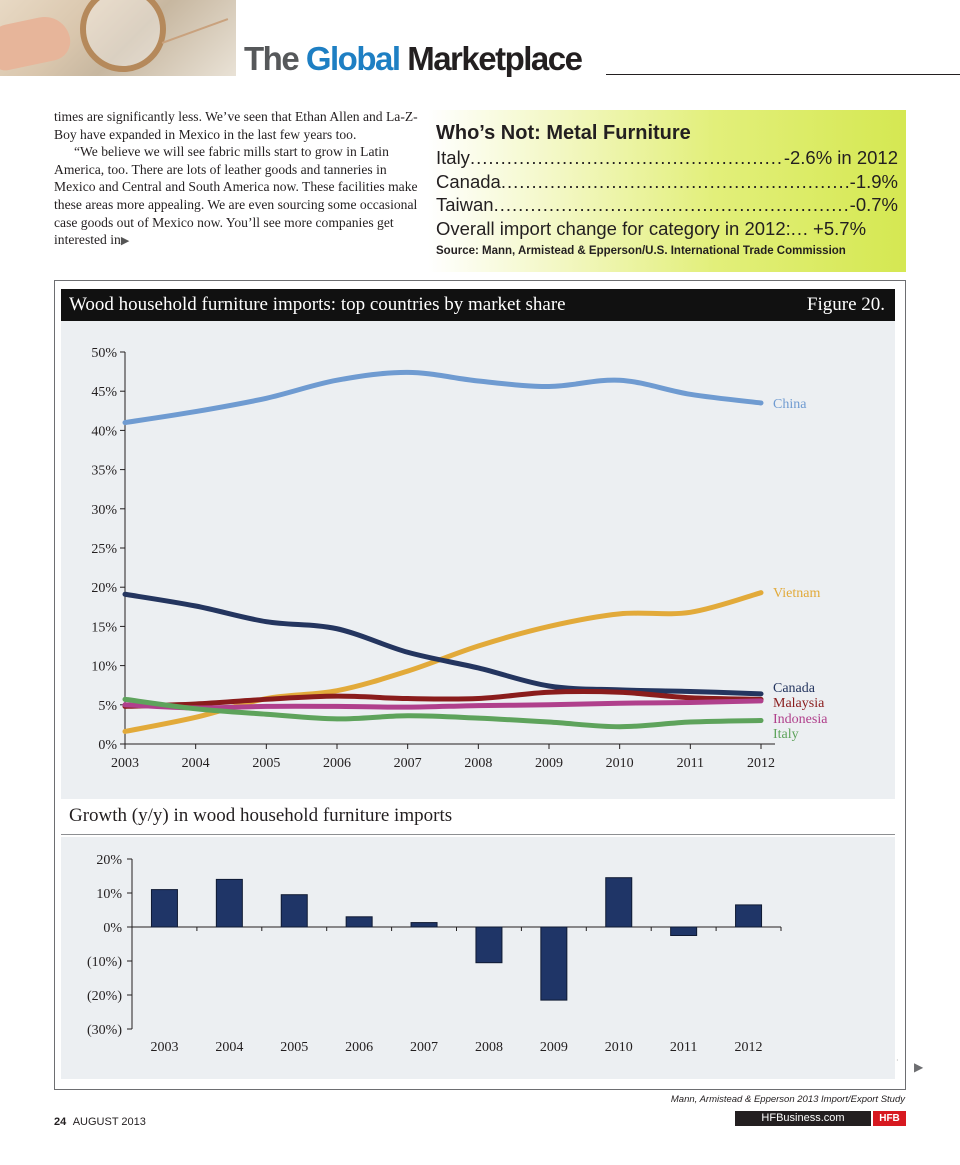 This screenshot has width=960, height=1165. I want to click on page-mark: ·, so click(897, 1060).